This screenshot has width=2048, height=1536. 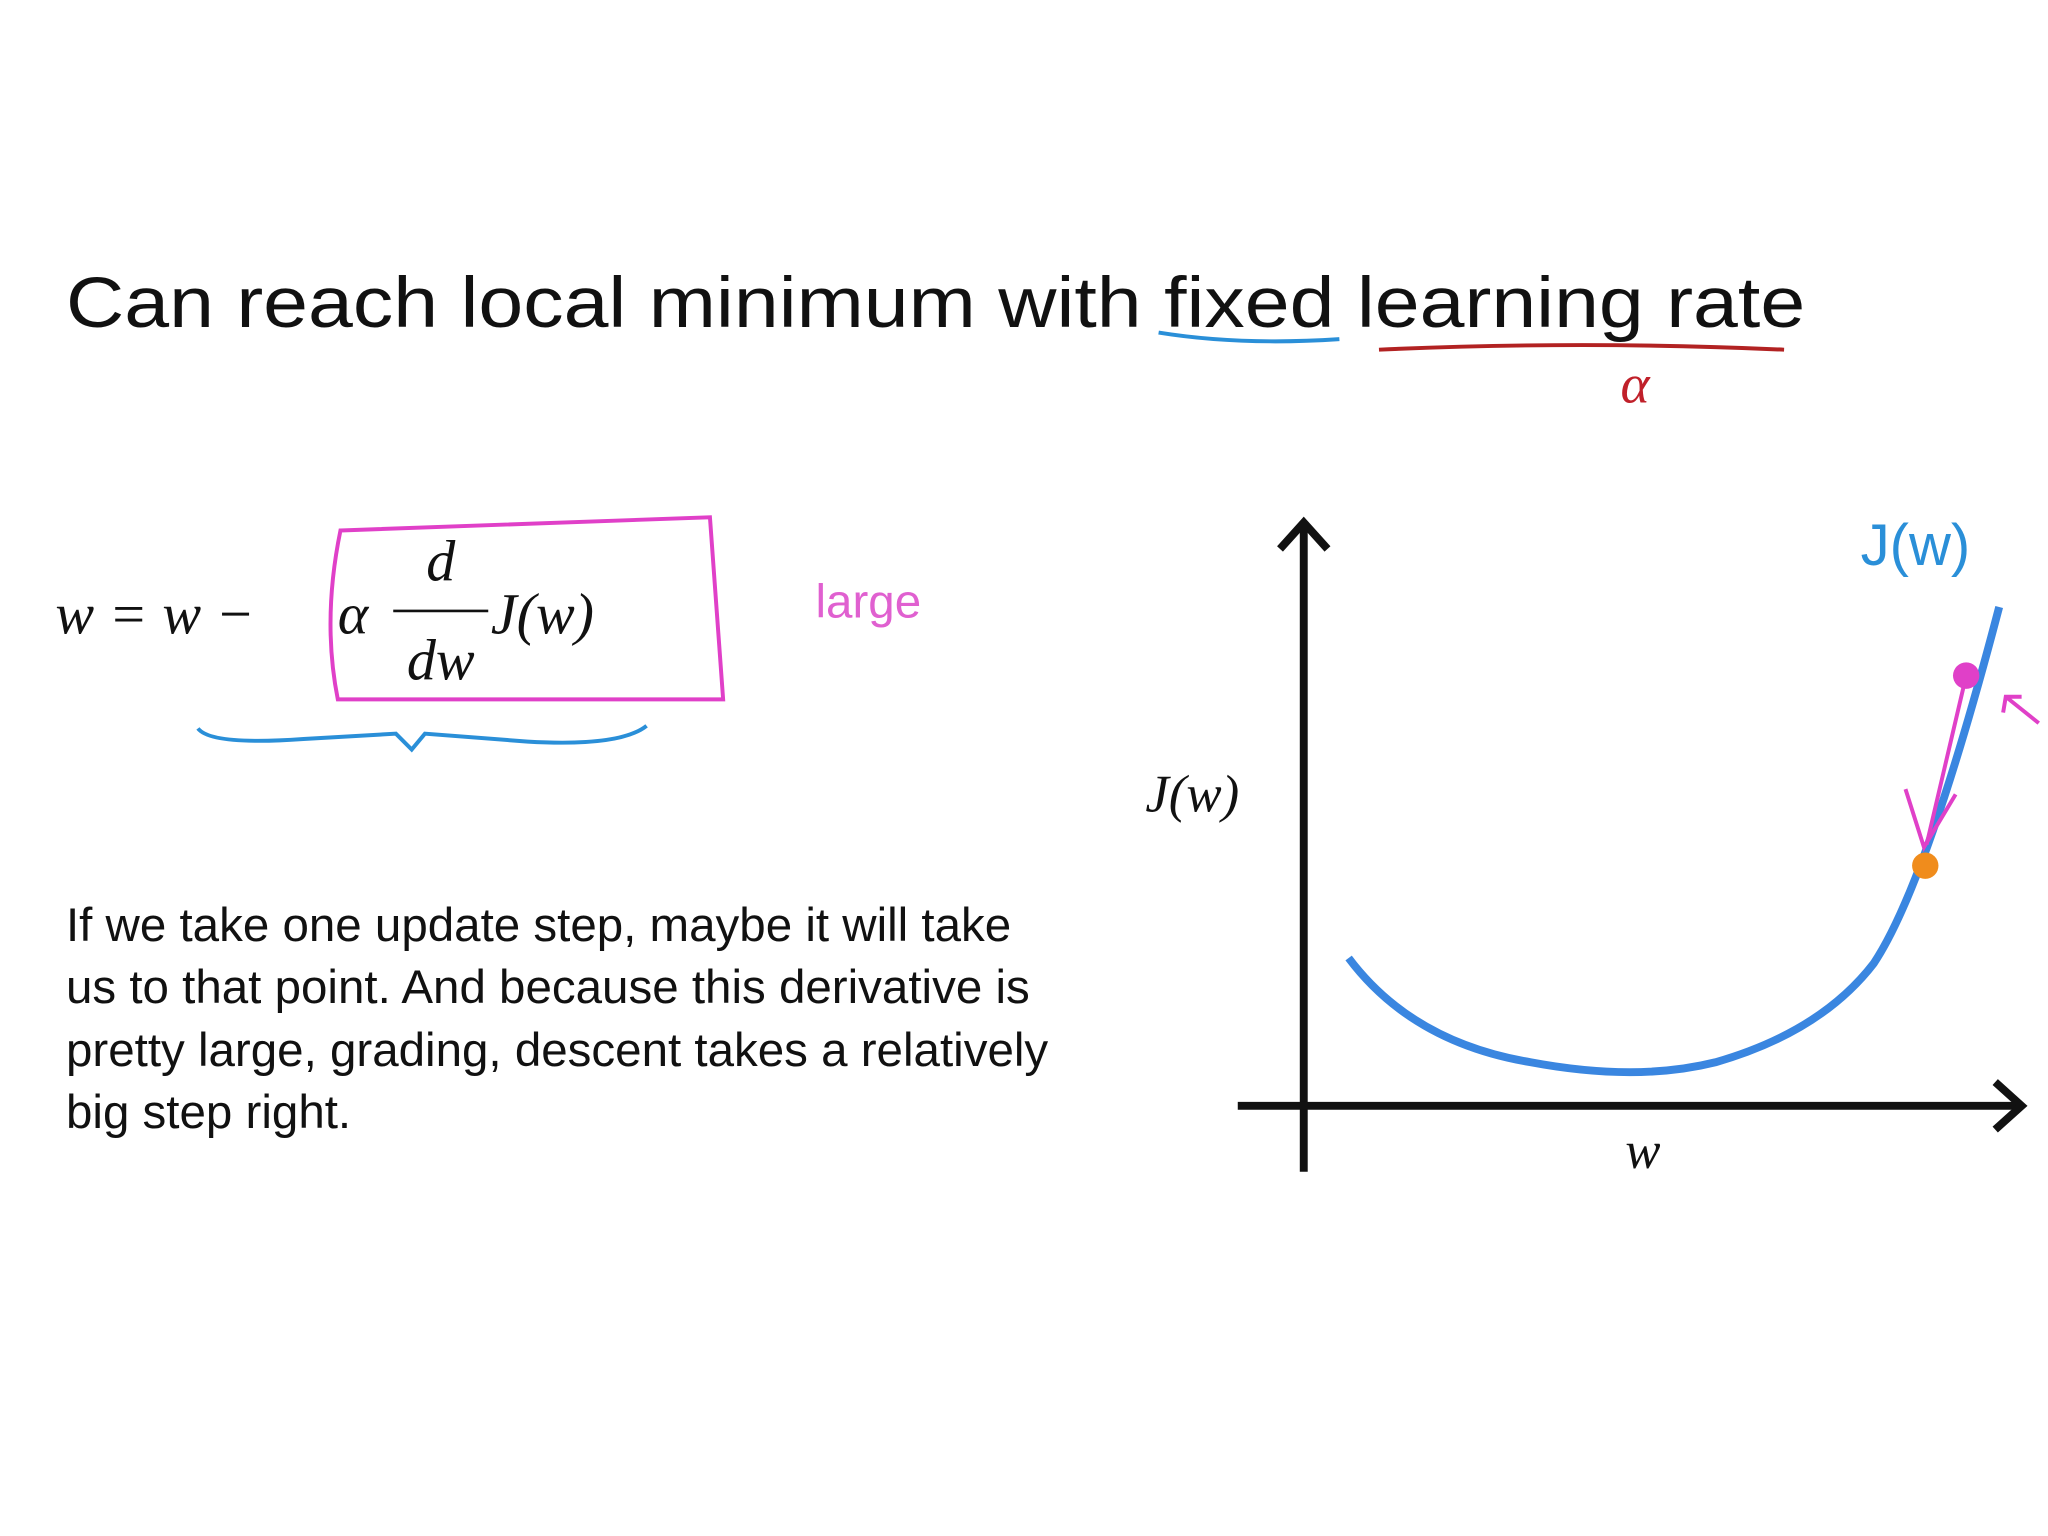 I want to click on brace, so click(x=422, y=738).